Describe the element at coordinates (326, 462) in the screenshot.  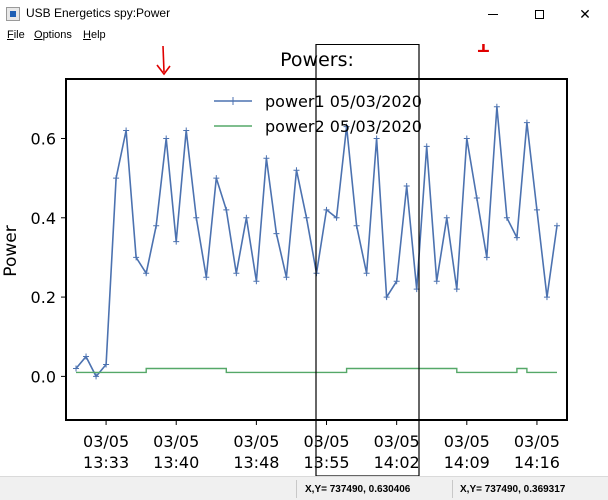
I see `x-tick-time: 13:55` at that location.